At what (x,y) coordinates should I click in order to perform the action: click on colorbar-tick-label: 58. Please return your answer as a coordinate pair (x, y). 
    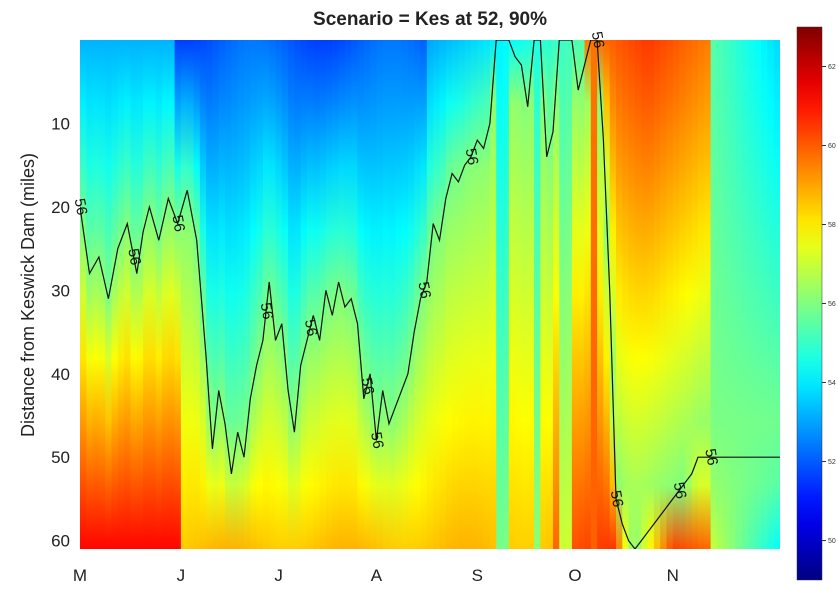
    Looking at the image, I should click on (832, 225).